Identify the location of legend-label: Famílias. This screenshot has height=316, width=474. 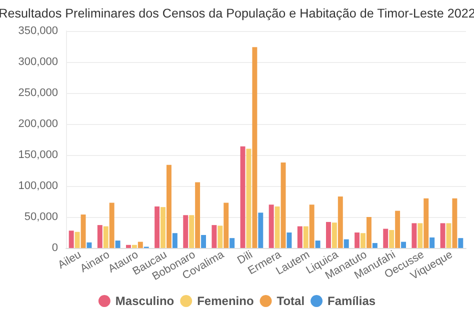
(352, 301).